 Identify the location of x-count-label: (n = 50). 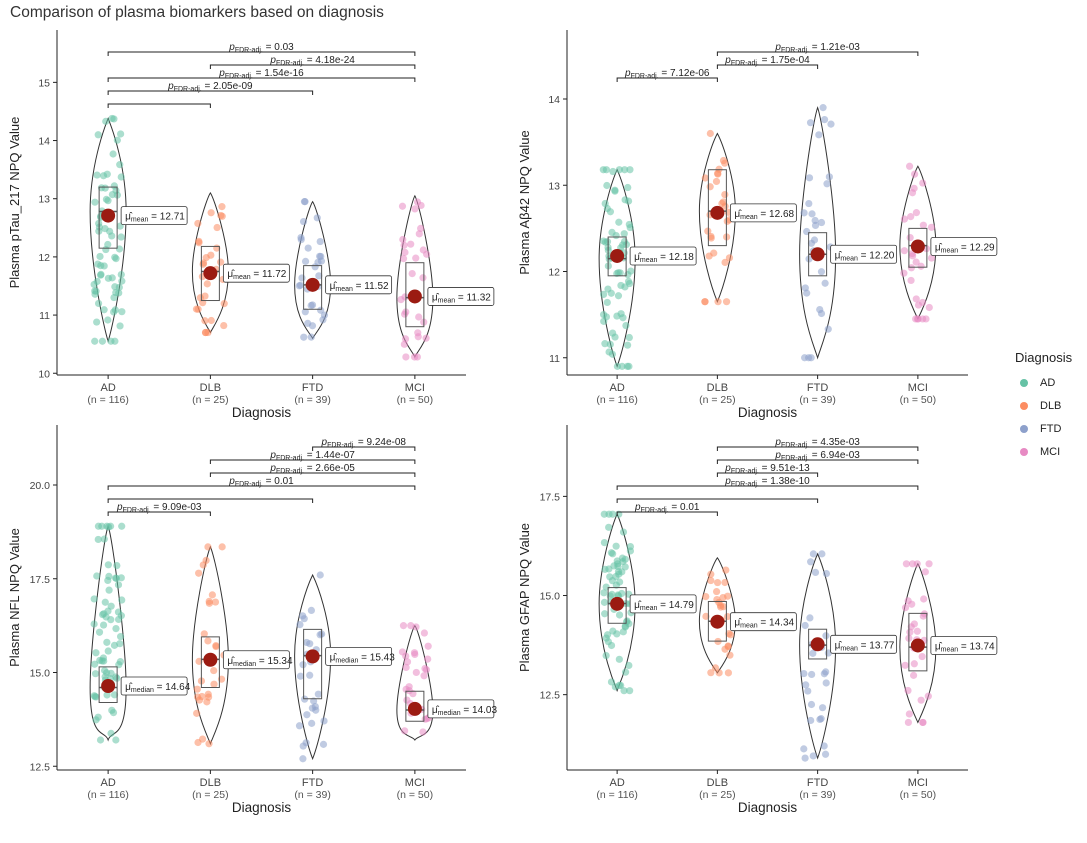
(415, 795).